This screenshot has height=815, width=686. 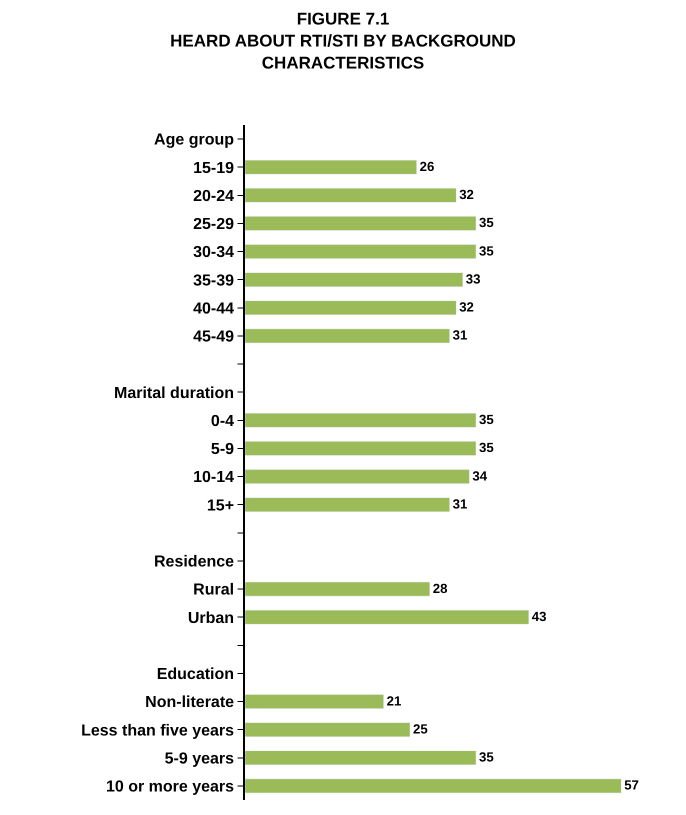 What do you see at coordinates (420, 728) in the screenshot?
I see `data-label: 25` at bounding box center [420, 728].